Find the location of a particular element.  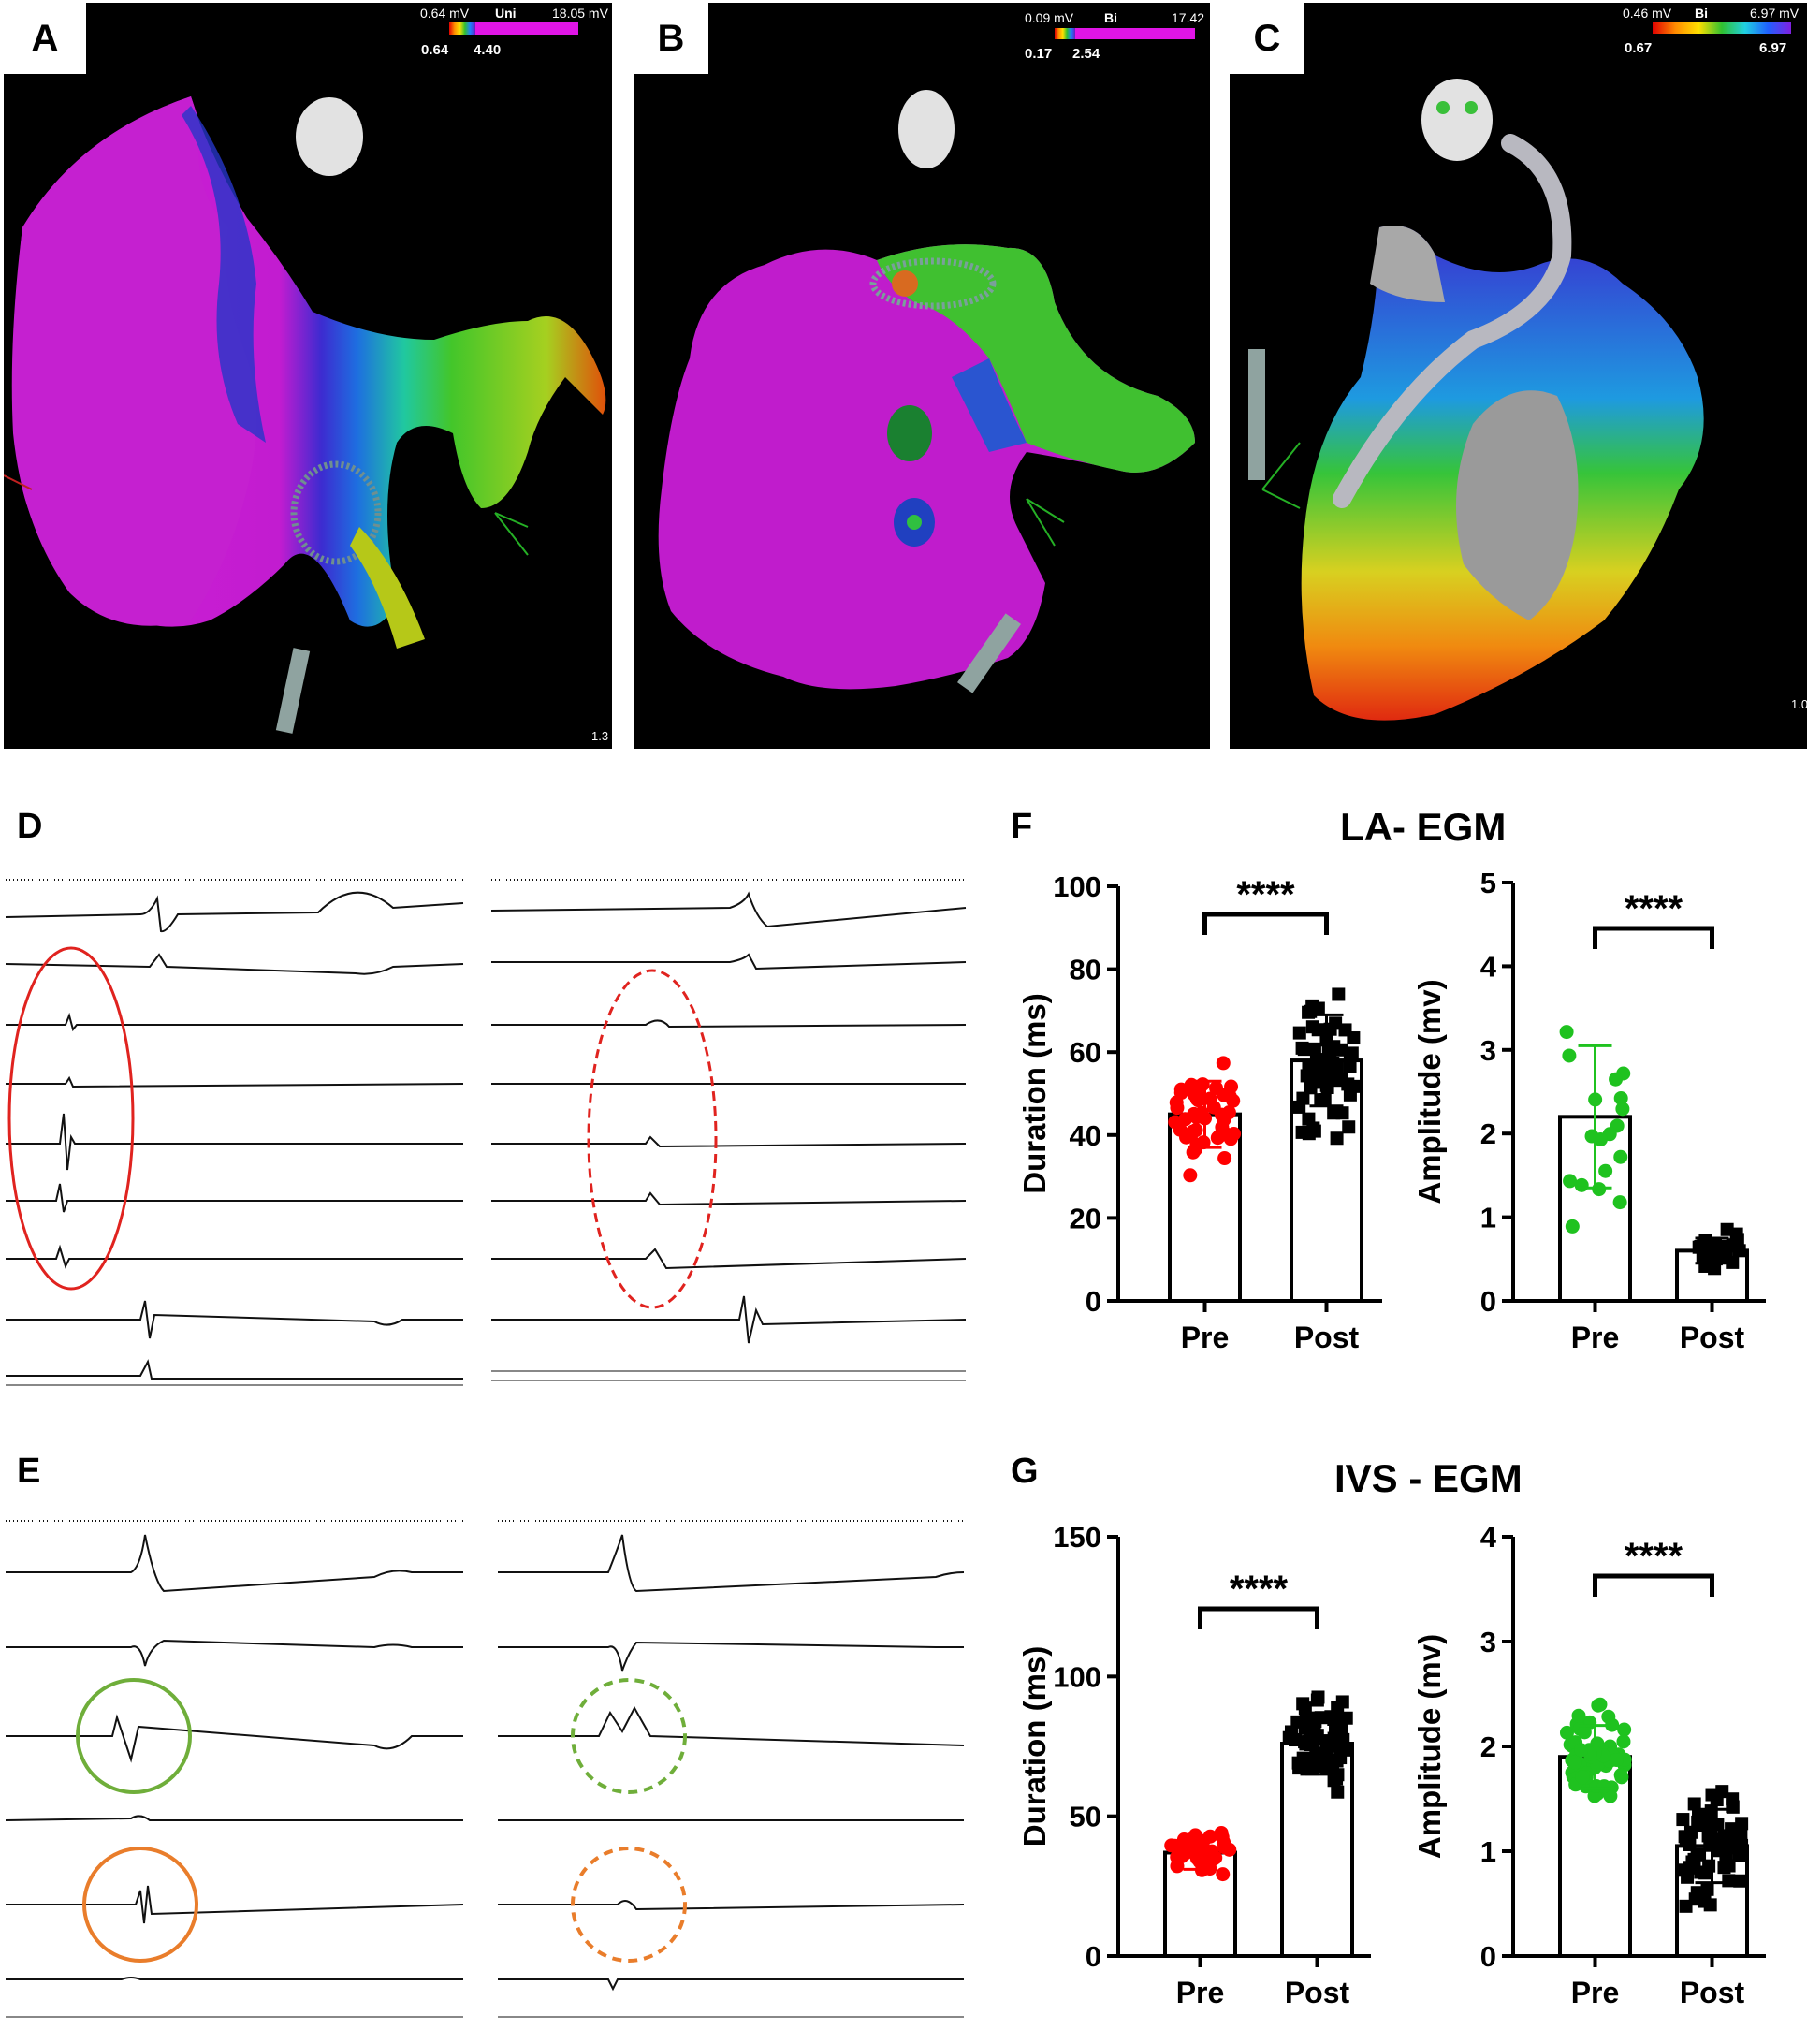

scale-min-a: 0.64 mV is located at coordinates (445, 13).